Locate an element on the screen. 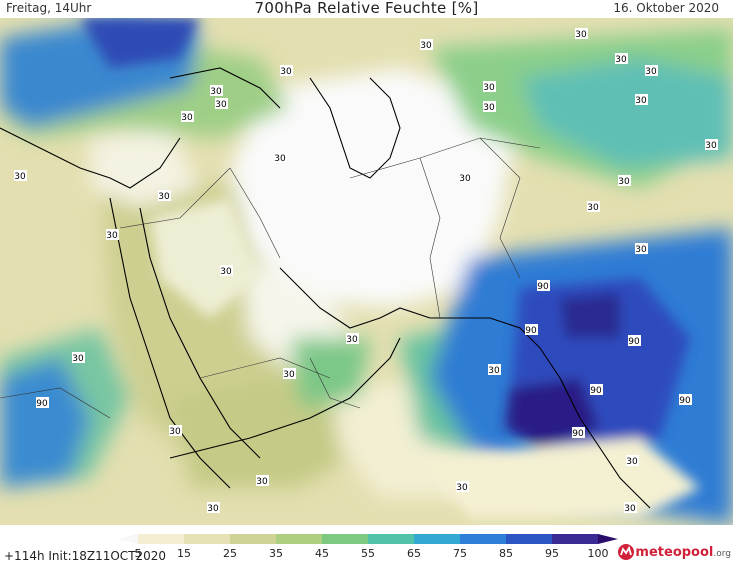 The width and height of the screenshot is (733, 566). dry-region-levant is located at coordinates (145, 168).